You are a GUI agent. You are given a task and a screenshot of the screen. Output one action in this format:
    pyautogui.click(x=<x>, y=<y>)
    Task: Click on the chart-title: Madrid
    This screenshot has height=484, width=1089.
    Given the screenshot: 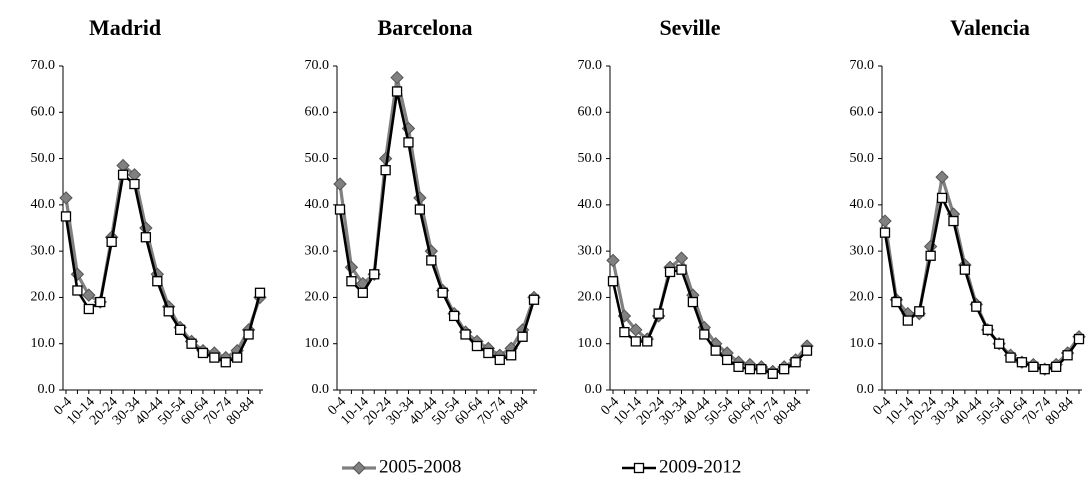 What is the action you would take?
    pyautogui.click(x=125, y=27)
    